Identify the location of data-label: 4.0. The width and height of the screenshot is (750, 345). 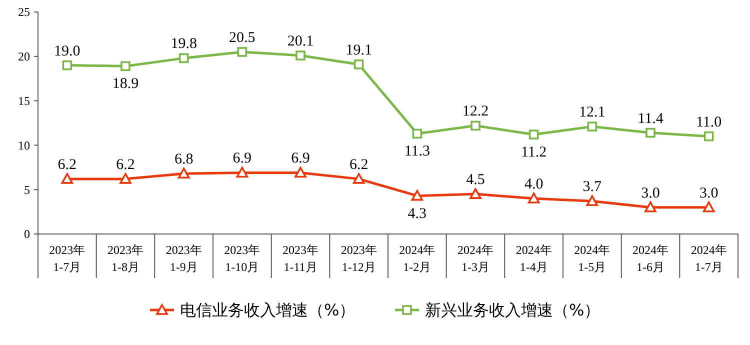
(534, 184).